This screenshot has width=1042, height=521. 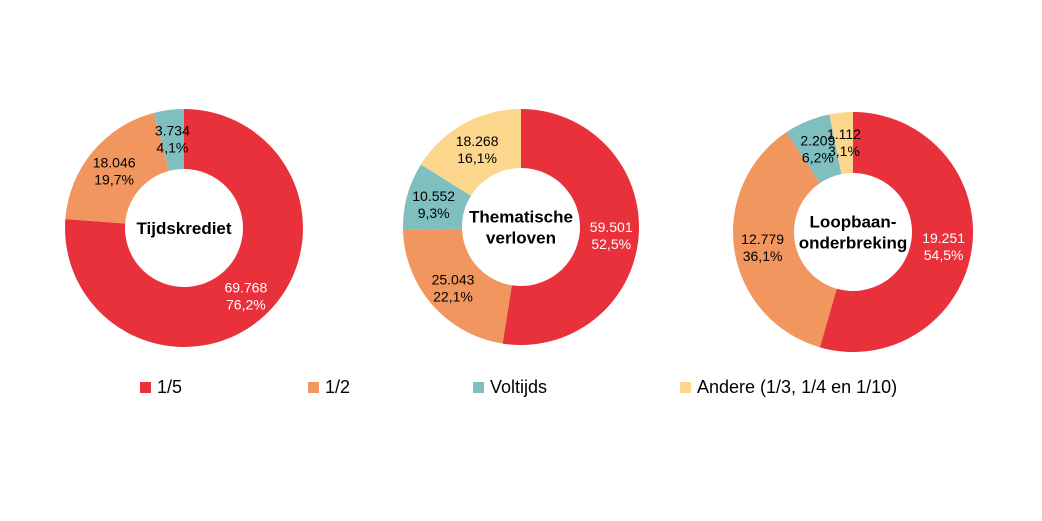 What do you see at coordinates (763, 256) in the screenshot?
I see `data-label-percent: 36,1%` at bounding box center [763, 256].